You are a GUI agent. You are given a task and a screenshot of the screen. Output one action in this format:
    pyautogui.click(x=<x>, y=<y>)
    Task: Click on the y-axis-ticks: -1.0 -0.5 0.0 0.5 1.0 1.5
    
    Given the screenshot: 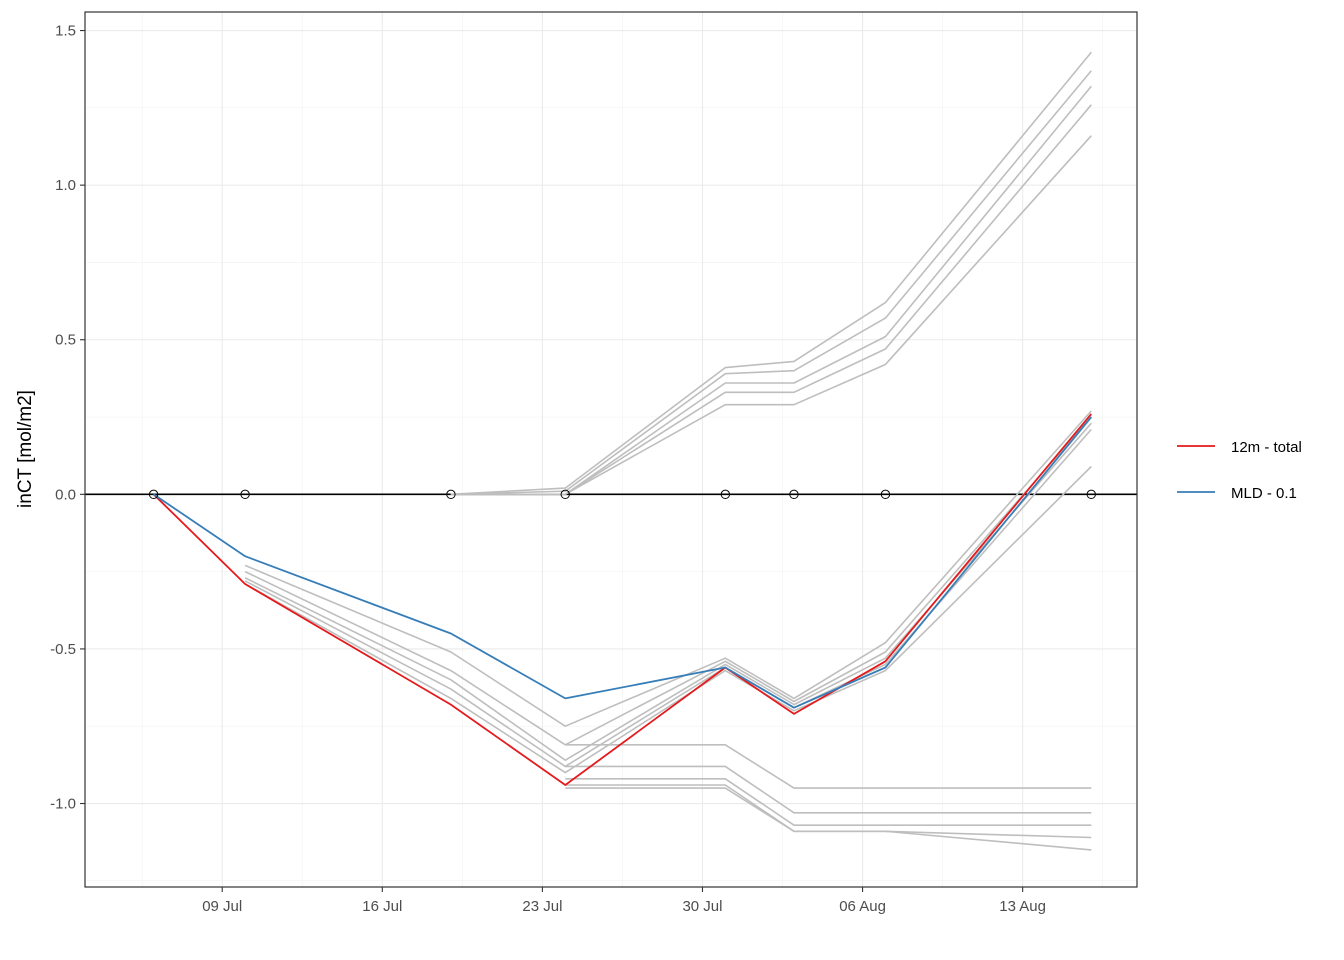 What is the action you would take?
    pyautogui.click(x=67, y=418)
    